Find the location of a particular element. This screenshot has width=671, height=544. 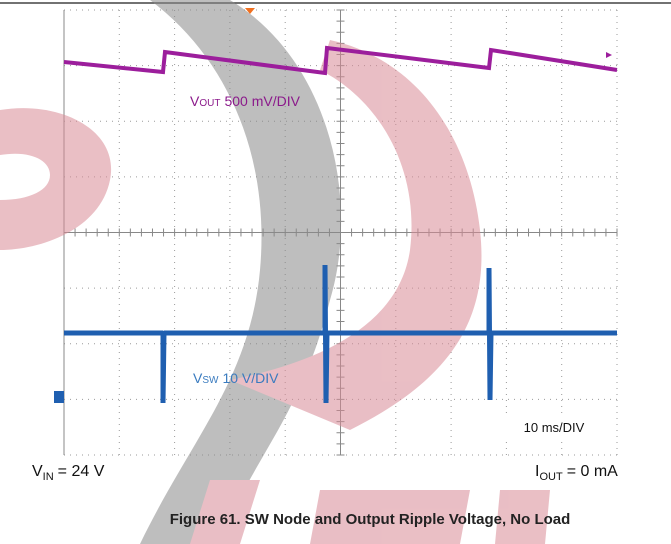

vsw-scale: 10 V/DIV is located at coordinates (250, 378).